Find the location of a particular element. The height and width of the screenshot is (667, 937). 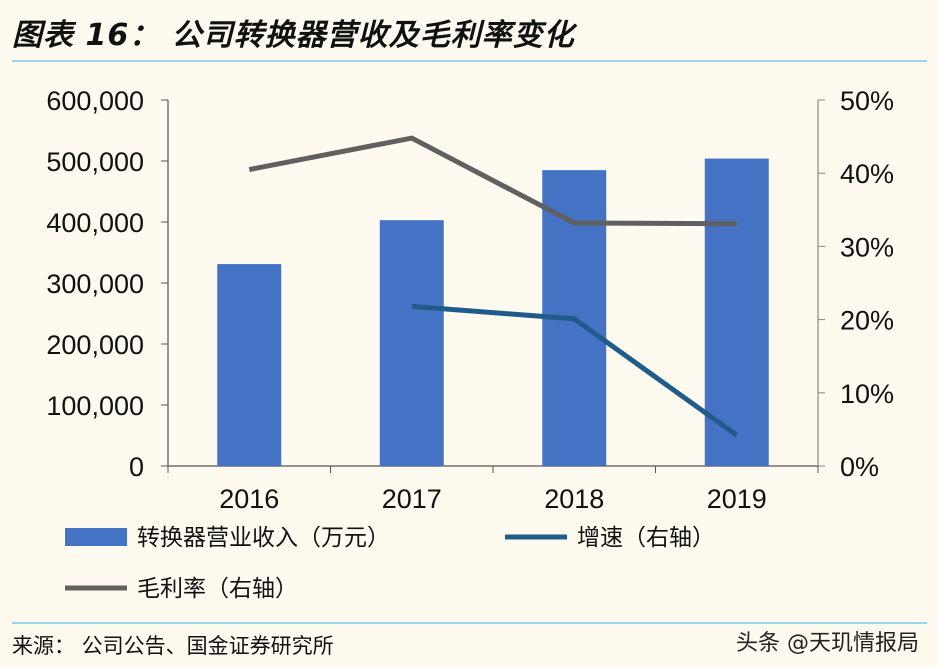

x-tick-label: 2017 is located at coordinates (412, 499).